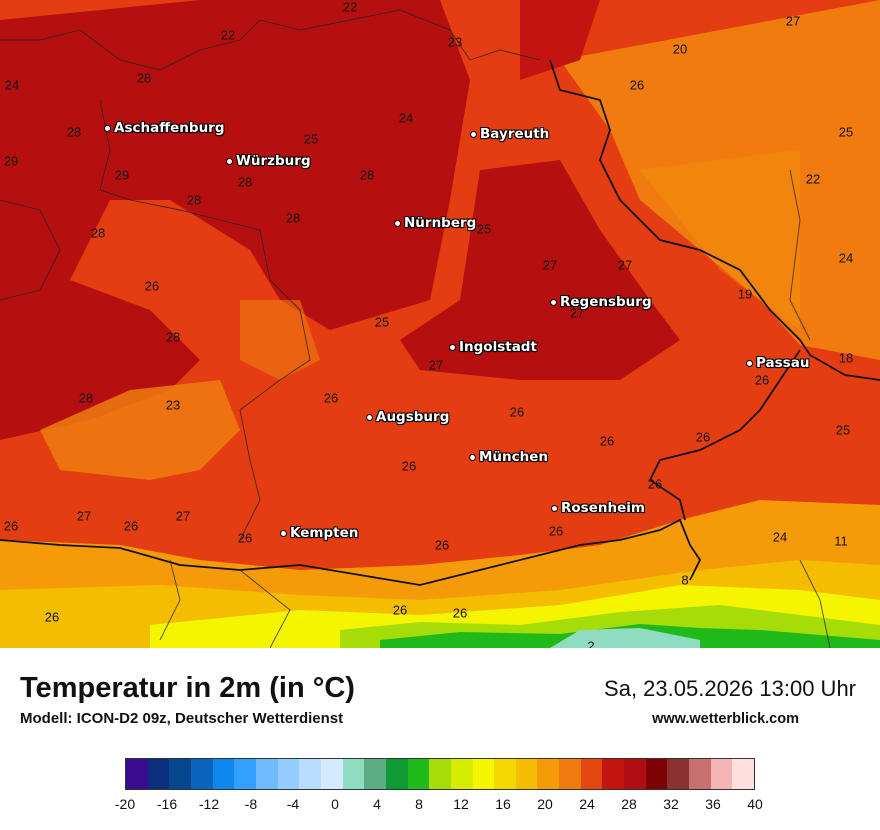 The height and width of the screenshot is (830, 880). I want to click on temp-label: 18, so click(846, 358).